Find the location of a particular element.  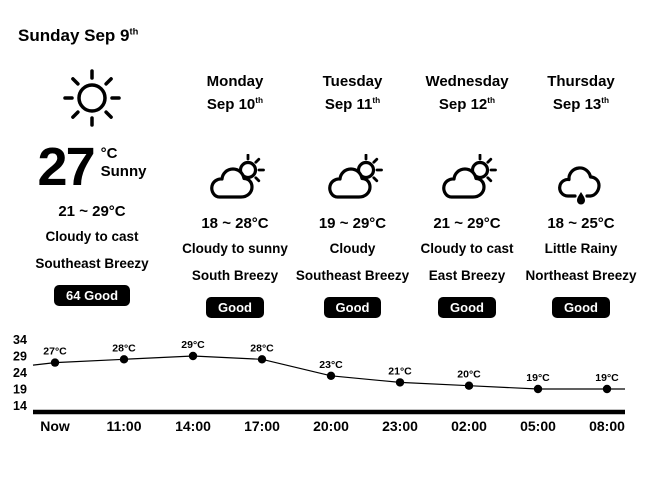

day-date: Sep 13th is located at coordinates (581, 104).